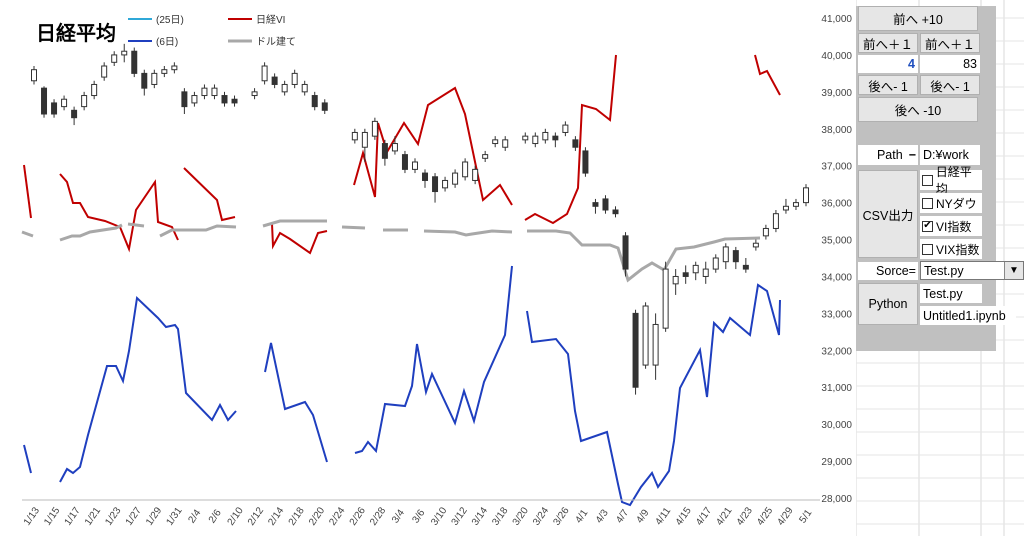 The image size is (1024, 536). Describe the element at coordinates (888, 304) in the screenshot. I see `python-run-button: Python` at that location.